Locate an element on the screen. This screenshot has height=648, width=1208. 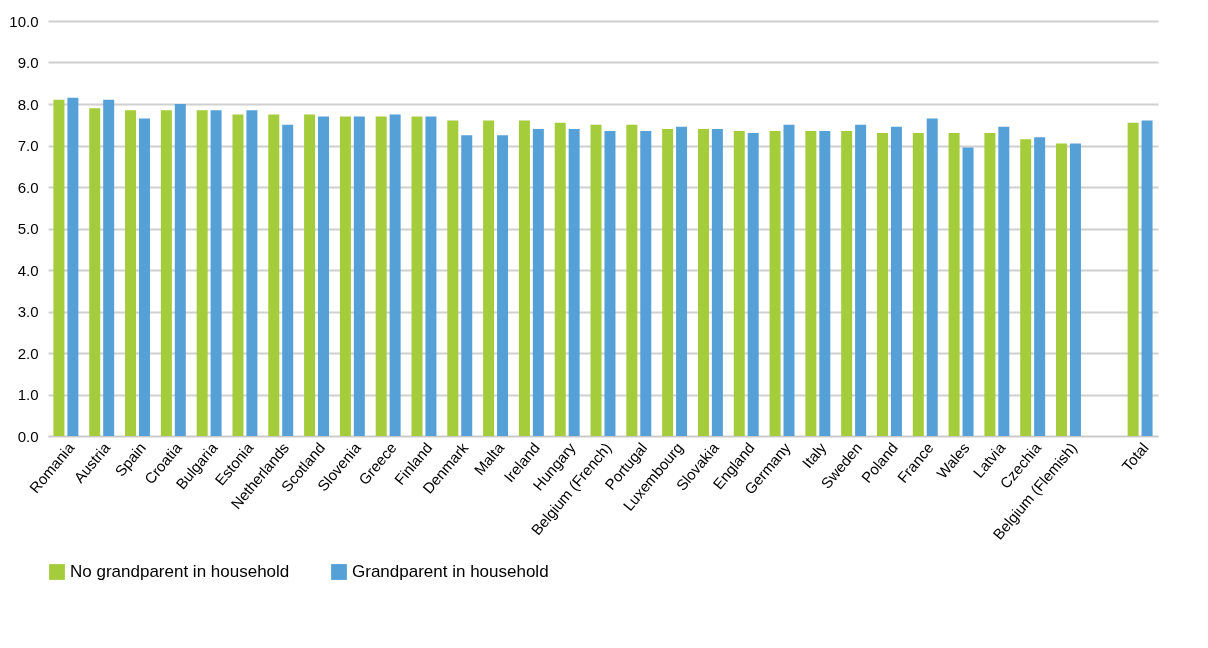
y-tick-label: 2.0 is located at coordinates (28, 353).